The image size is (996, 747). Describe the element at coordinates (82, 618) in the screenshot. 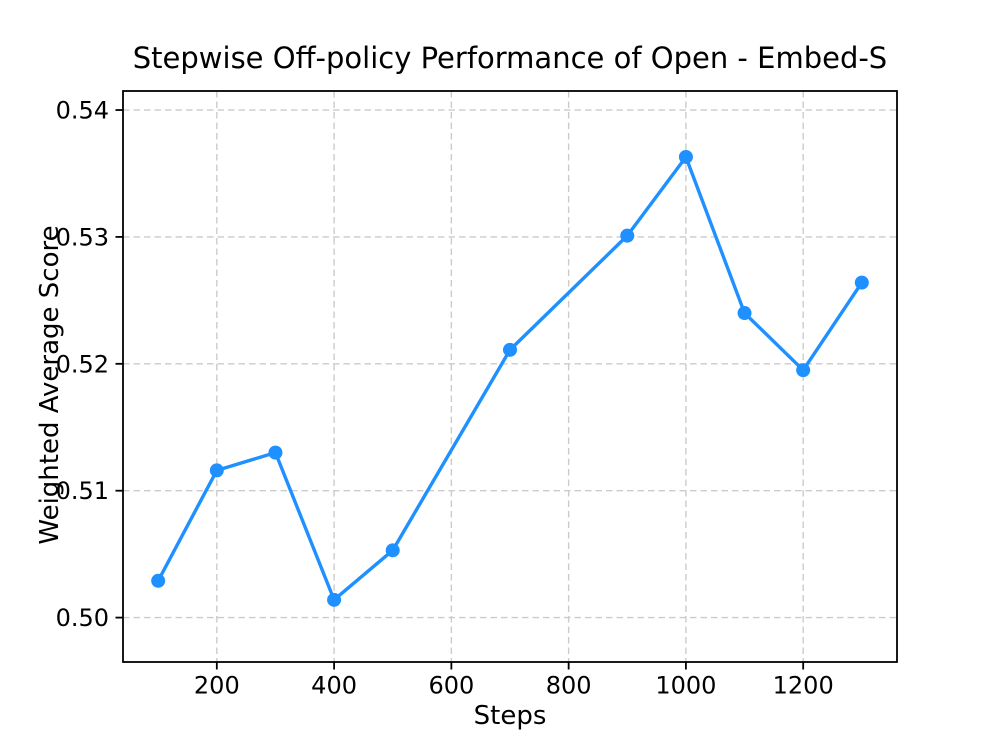

I see `y-tick-label: 0.50` at that location.